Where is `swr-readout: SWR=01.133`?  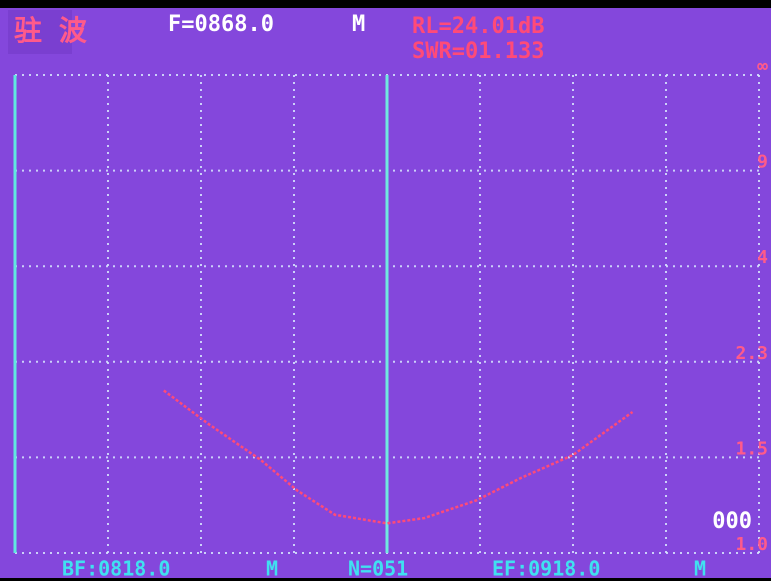
swr-readout: SWR=01.133 is located at coordinates (478, 51).